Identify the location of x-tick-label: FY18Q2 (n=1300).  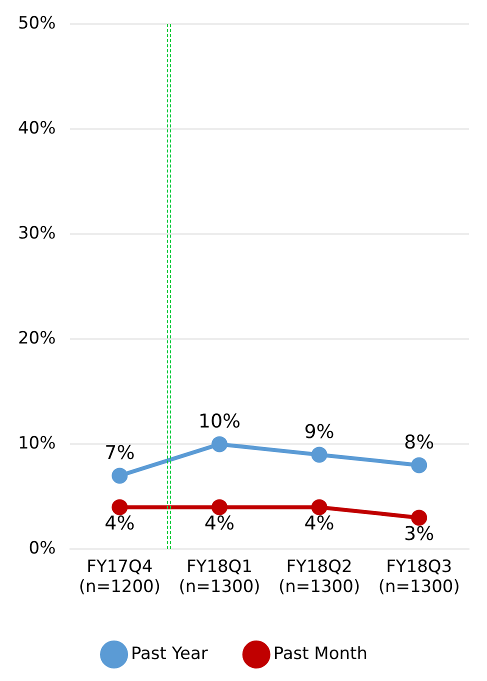
(319, 577).